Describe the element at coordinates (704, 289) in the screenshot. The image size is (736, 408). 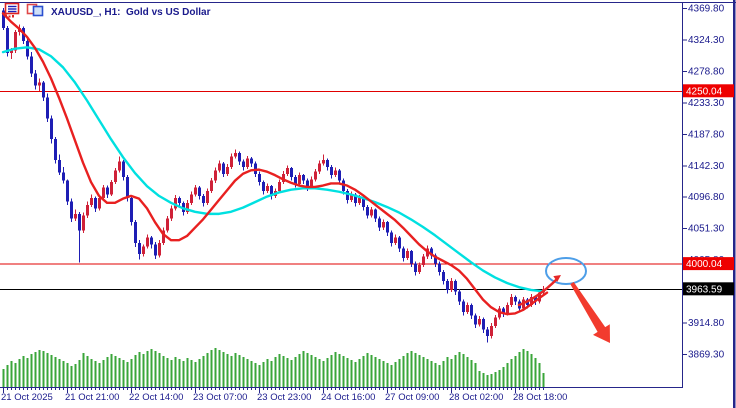
I see `price-badge-text: 3963.59` at that location.